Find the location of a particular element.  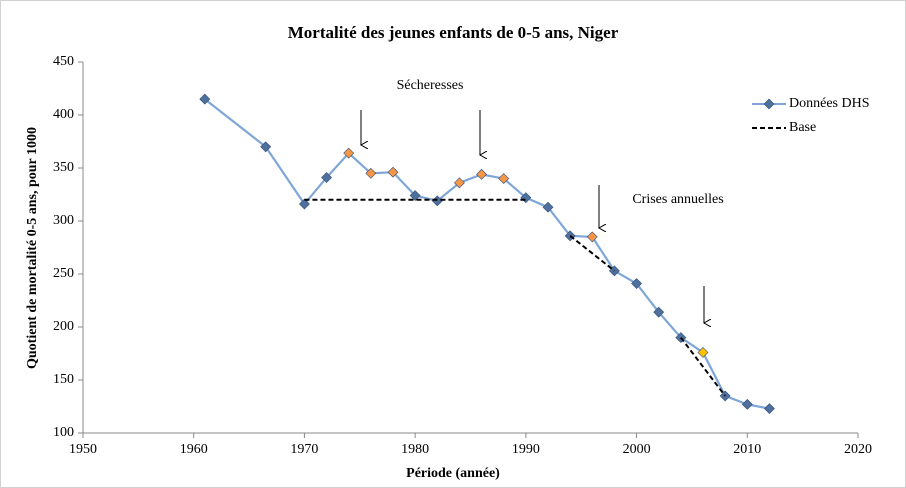

y-tick-label: 400 is located at coordinates (63, 114).